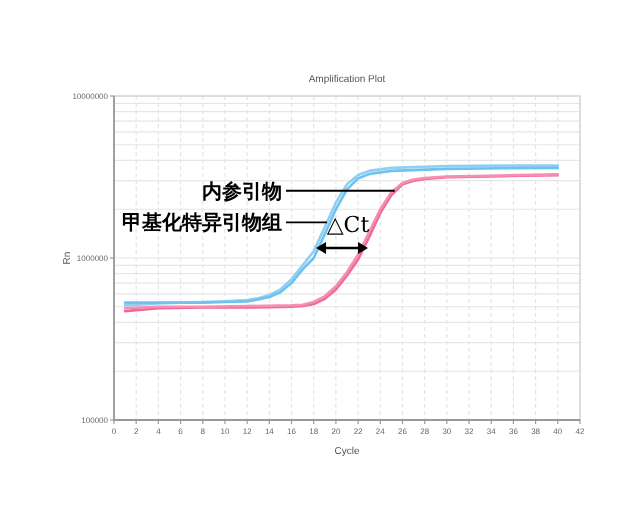 Image resolution: width=640 pixels, height=520 pixels. I want to click on annotation: 甲基化特异引物组, so click(202, 223).